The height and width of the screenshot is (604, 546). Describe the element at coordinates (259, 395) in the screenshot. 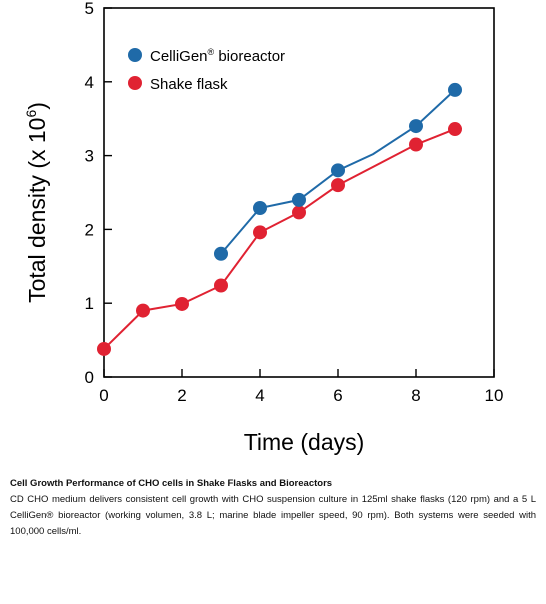

I see `x-tick-label-4: 4` at that location.